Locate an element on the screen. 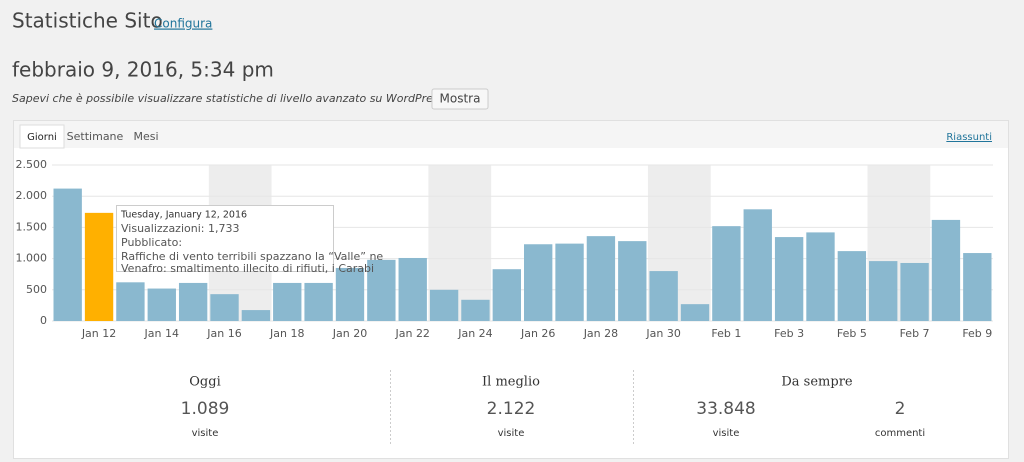 This screenshot has width=1024, height=462. show-button is located at coordinates (460, 99).